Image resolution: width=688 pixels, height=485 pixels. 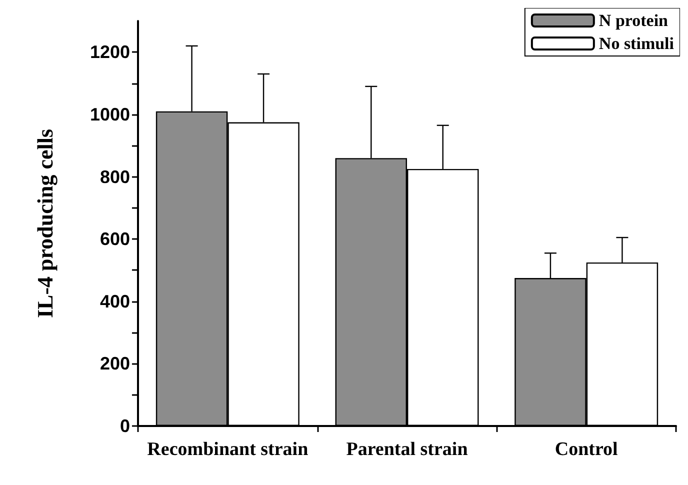 I want to click on x-tick-label: Recombinant strain, so click(x=228, y=449).